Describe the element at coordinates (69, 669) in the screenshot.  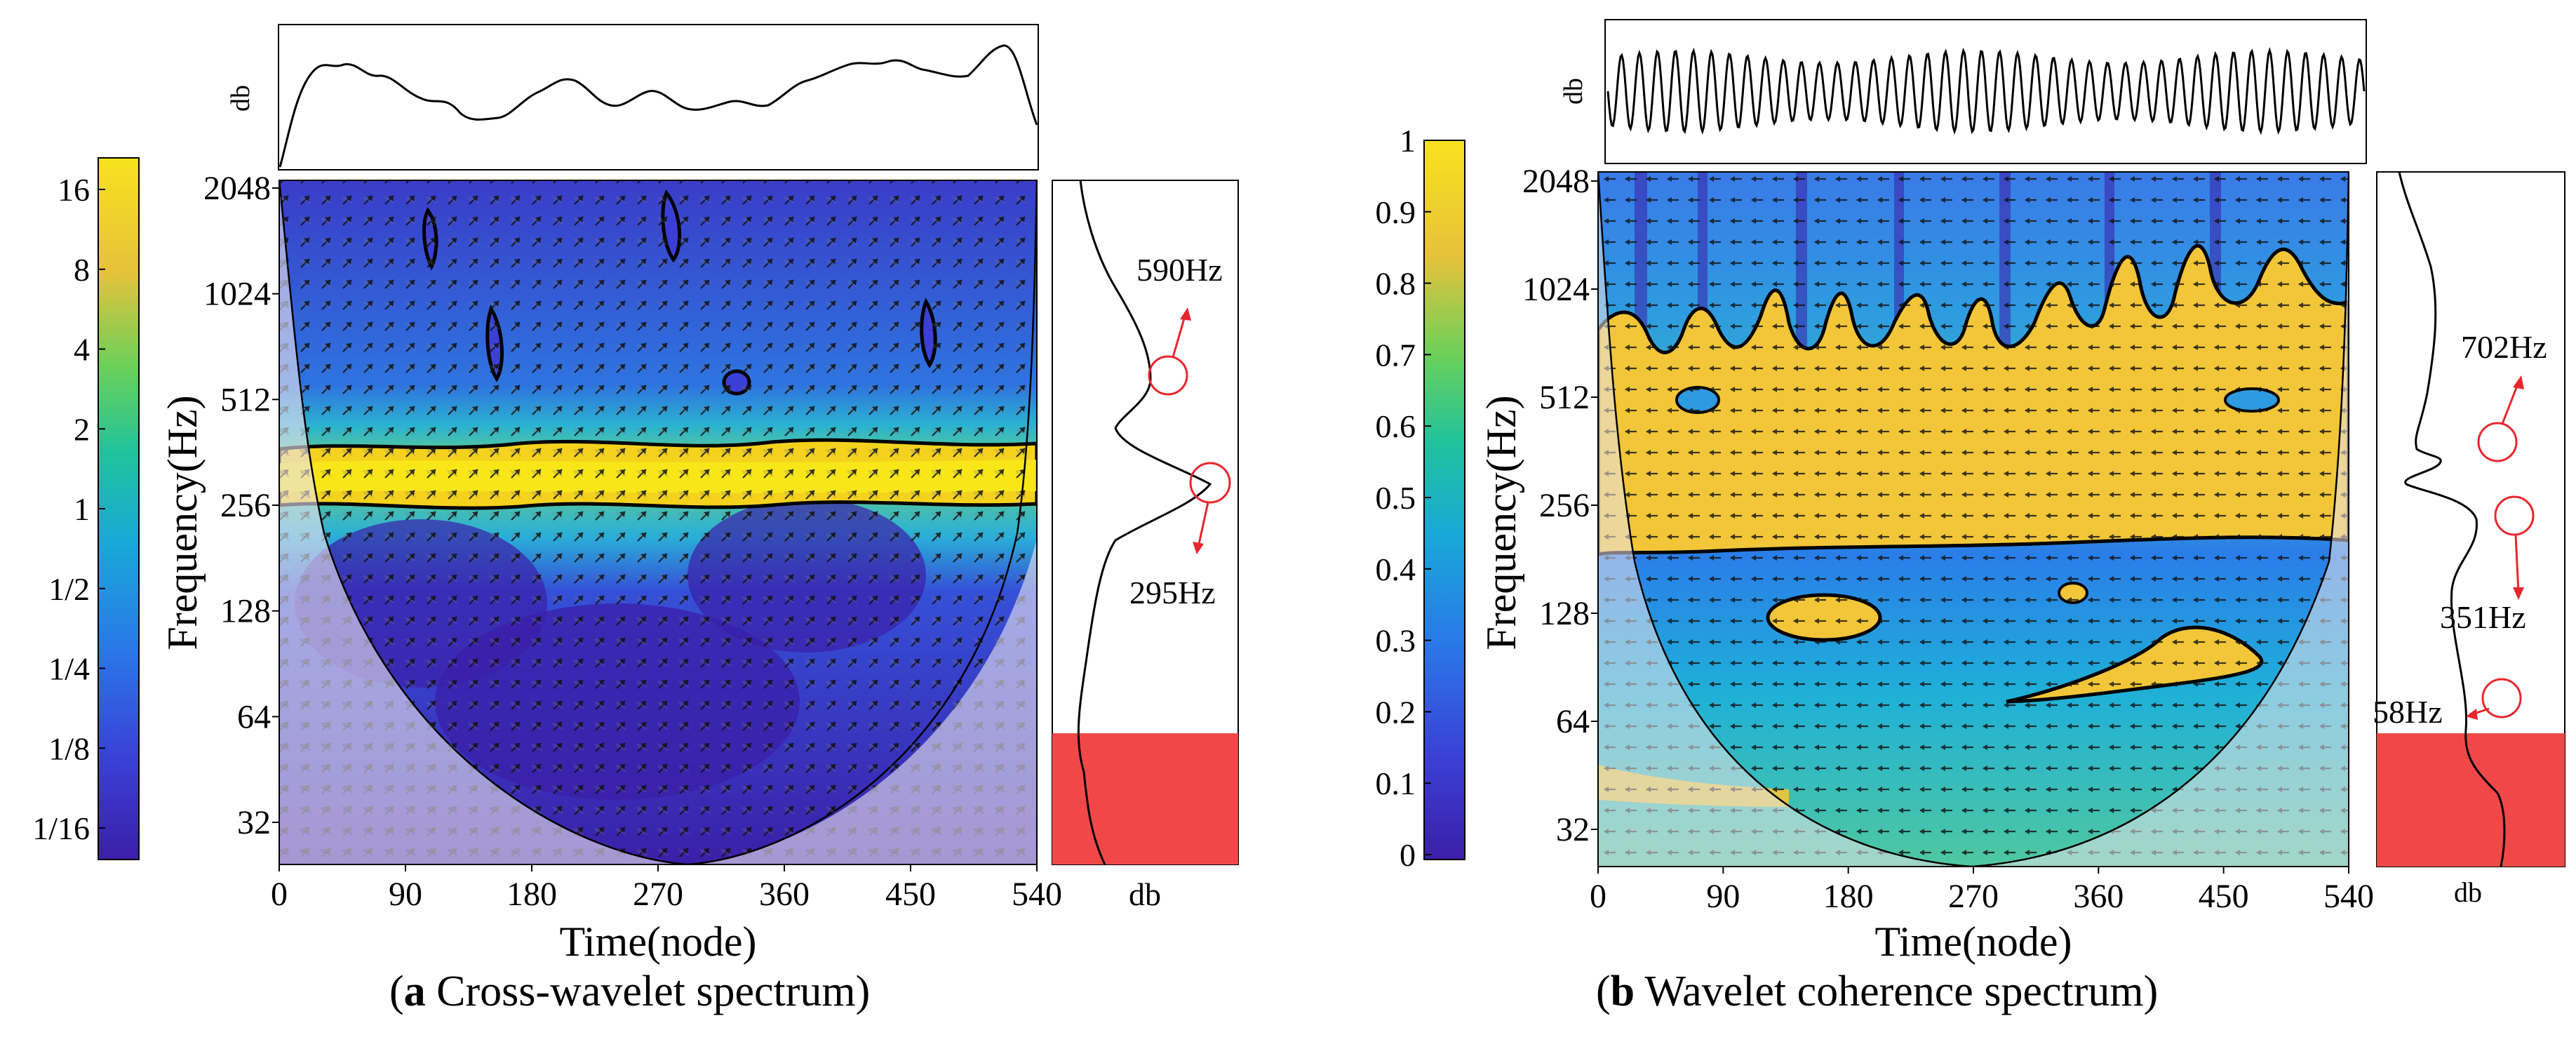
I see `colorbar-tick-label: 1/4` at that location.